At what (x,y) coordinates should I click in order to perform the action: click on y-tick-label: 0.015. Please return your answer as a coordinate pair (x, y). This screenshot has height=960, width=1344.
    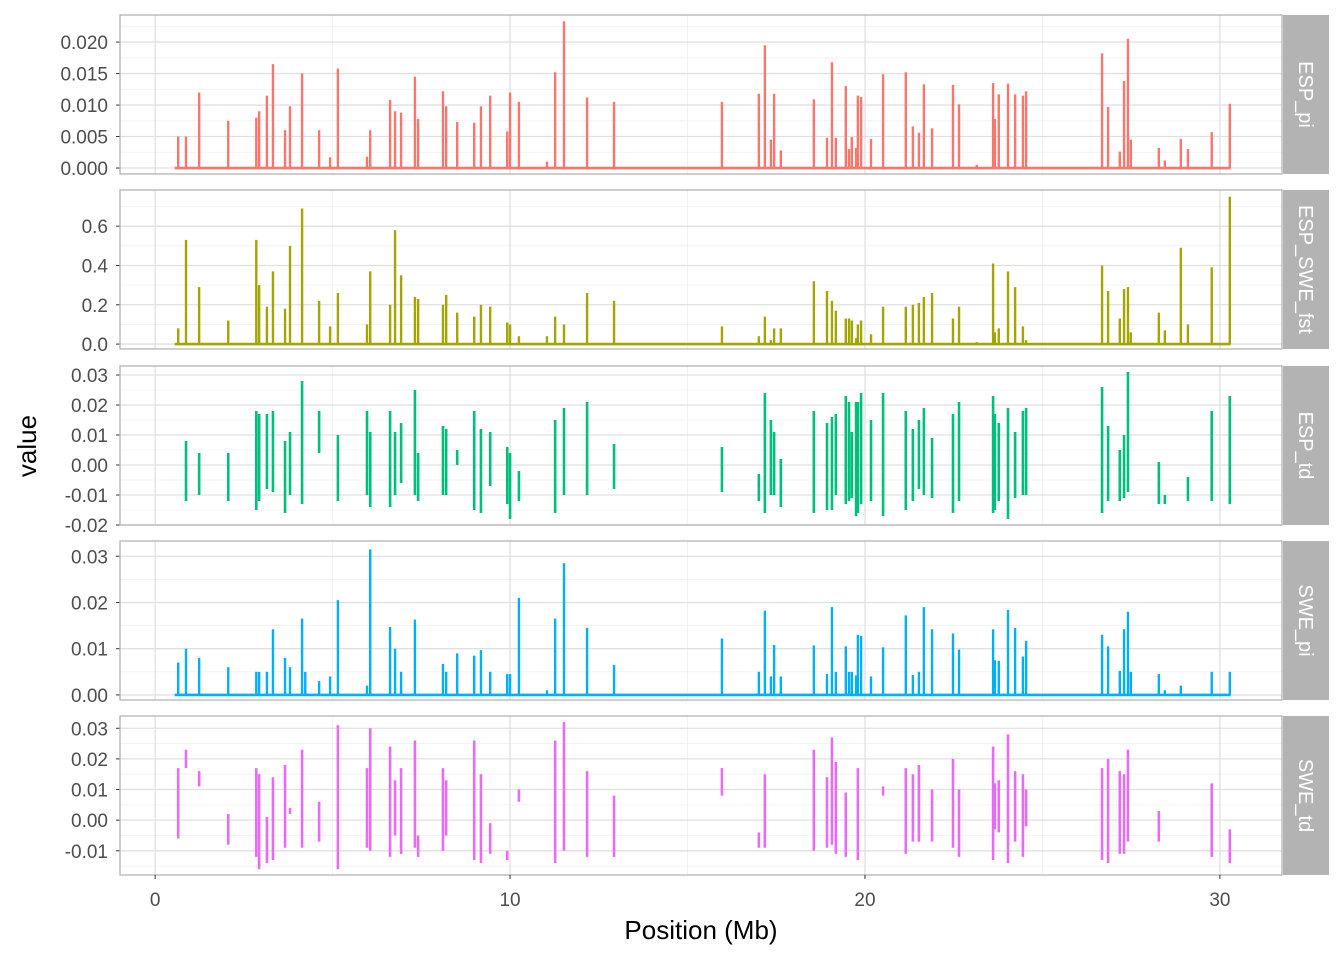
    Looking at the image, I should click on (84, 75).